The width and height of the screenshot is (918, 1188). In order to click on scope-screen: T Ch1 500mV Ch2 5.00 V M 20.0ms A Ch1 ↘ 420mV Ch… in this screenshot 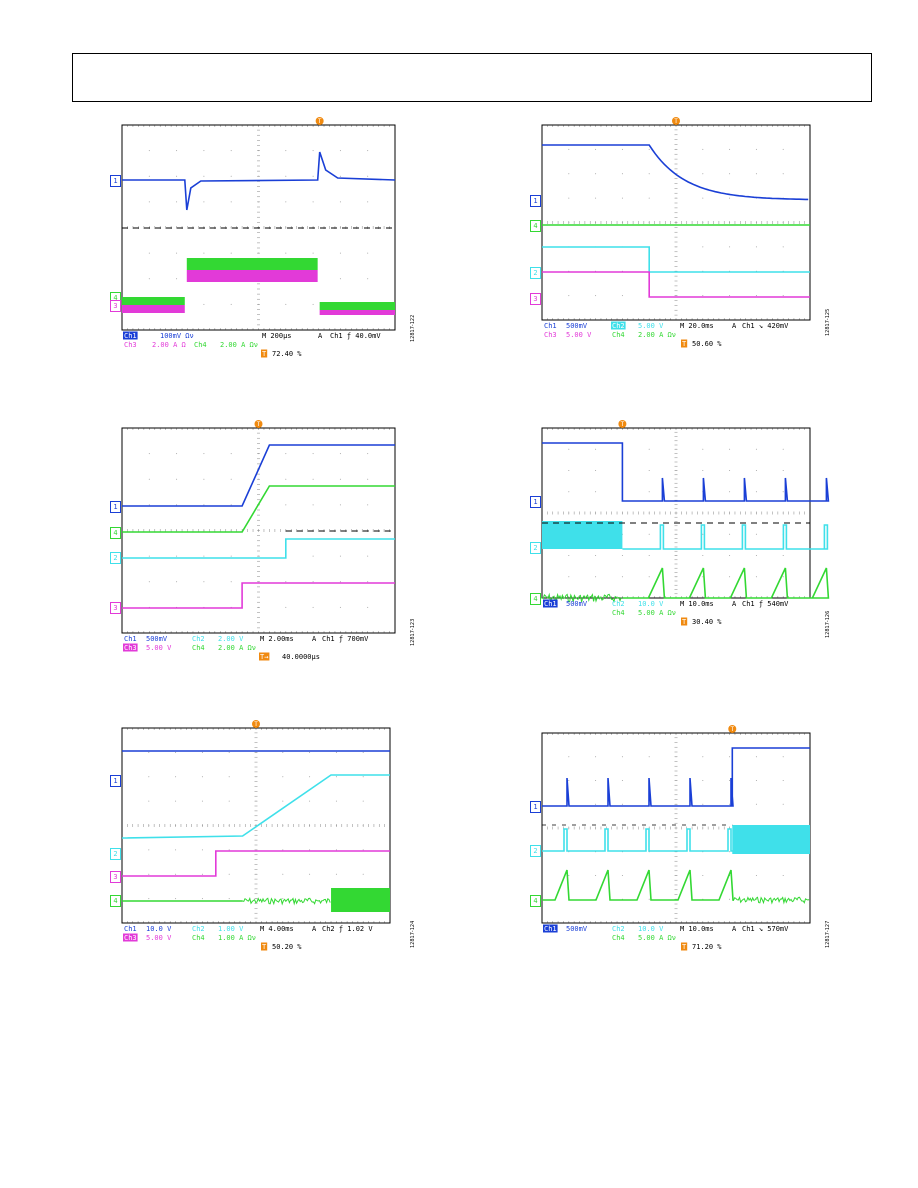, I will do `click(676, 232)`.